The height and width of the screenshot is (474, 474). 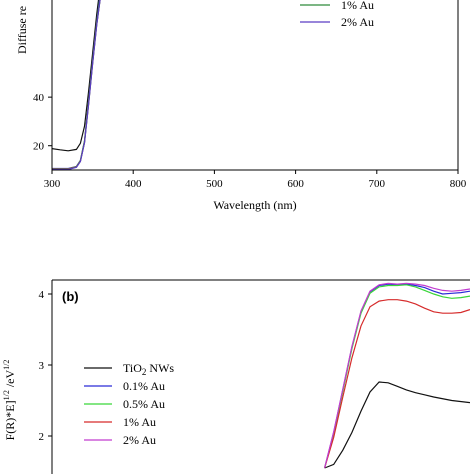 I want to click on x-tick-label: 500, so click(x=214, y=184).